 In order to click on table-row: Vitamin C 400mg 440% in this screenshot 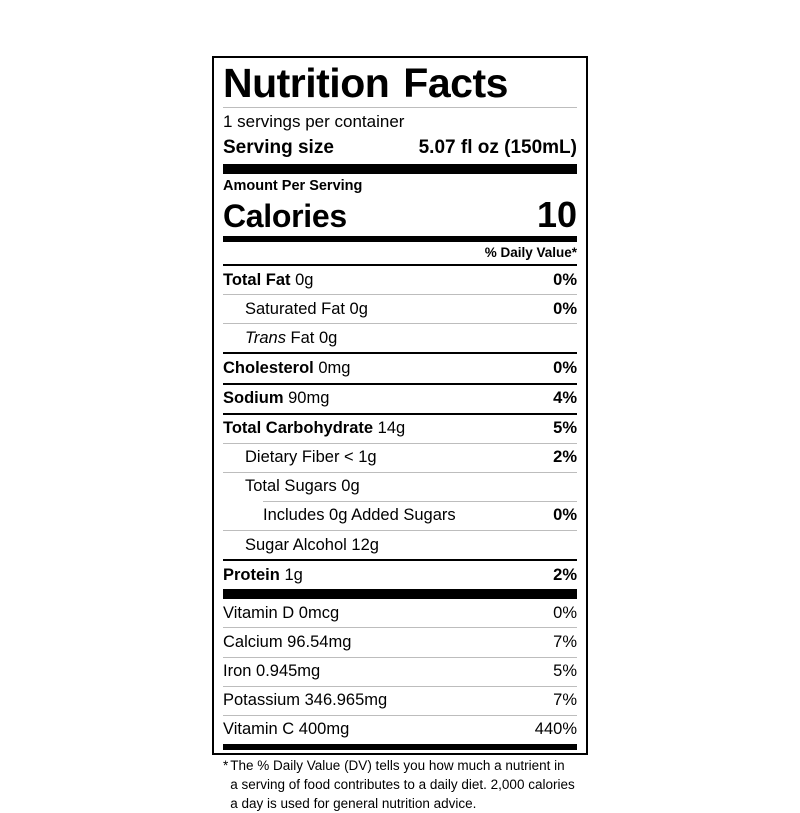, I will do `click(400, 730)`.